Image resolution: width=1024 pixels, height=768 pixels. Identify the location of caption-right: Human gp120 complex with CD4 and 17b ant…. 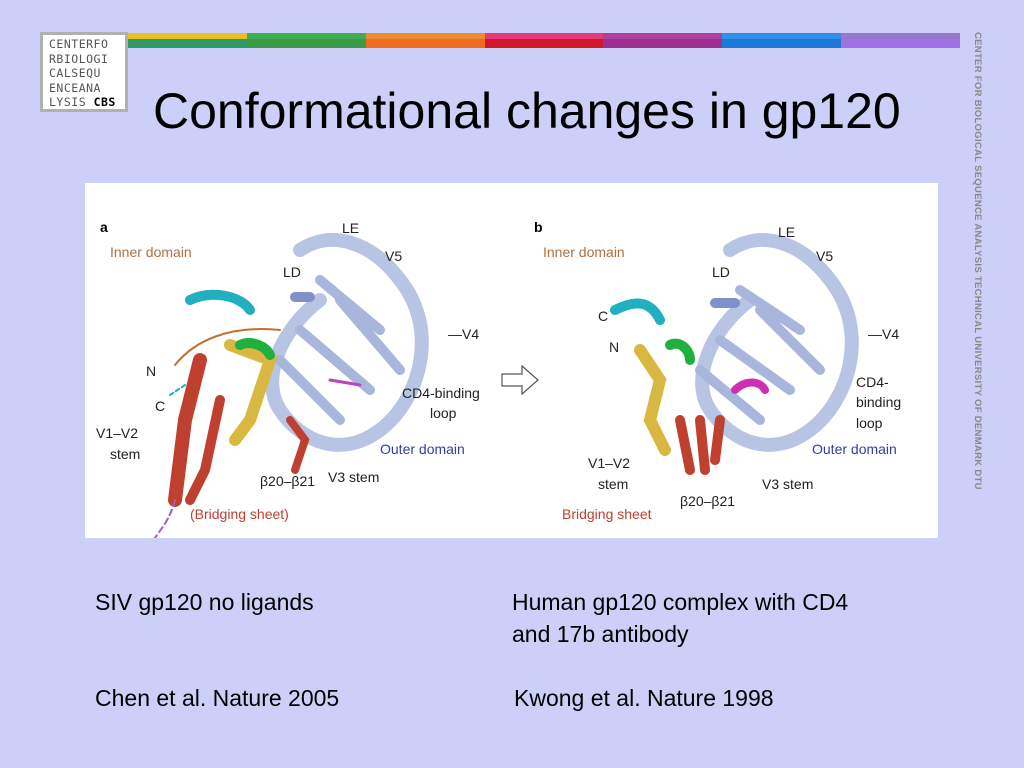
(680, 618).